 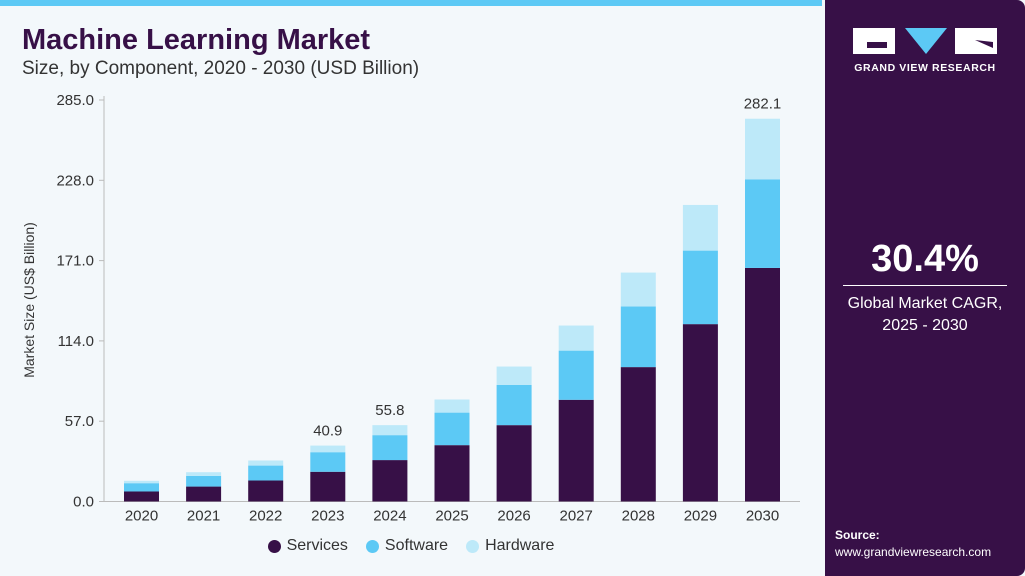 What do you see at coordinates (700, 287) in the screenshot?
I see `bar-software-2029` at bounding box center [700, 287].